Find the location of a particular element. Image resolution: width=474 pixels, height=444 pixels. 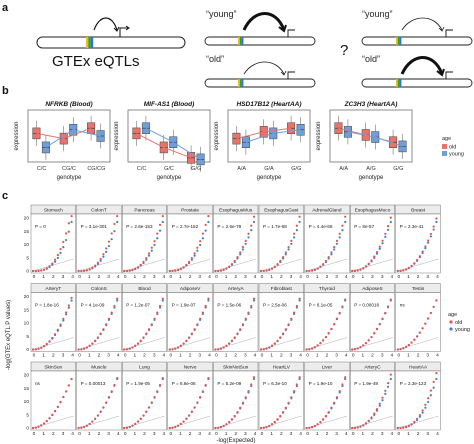

y-tick-label: 0 is located at coordinates (27, 272).